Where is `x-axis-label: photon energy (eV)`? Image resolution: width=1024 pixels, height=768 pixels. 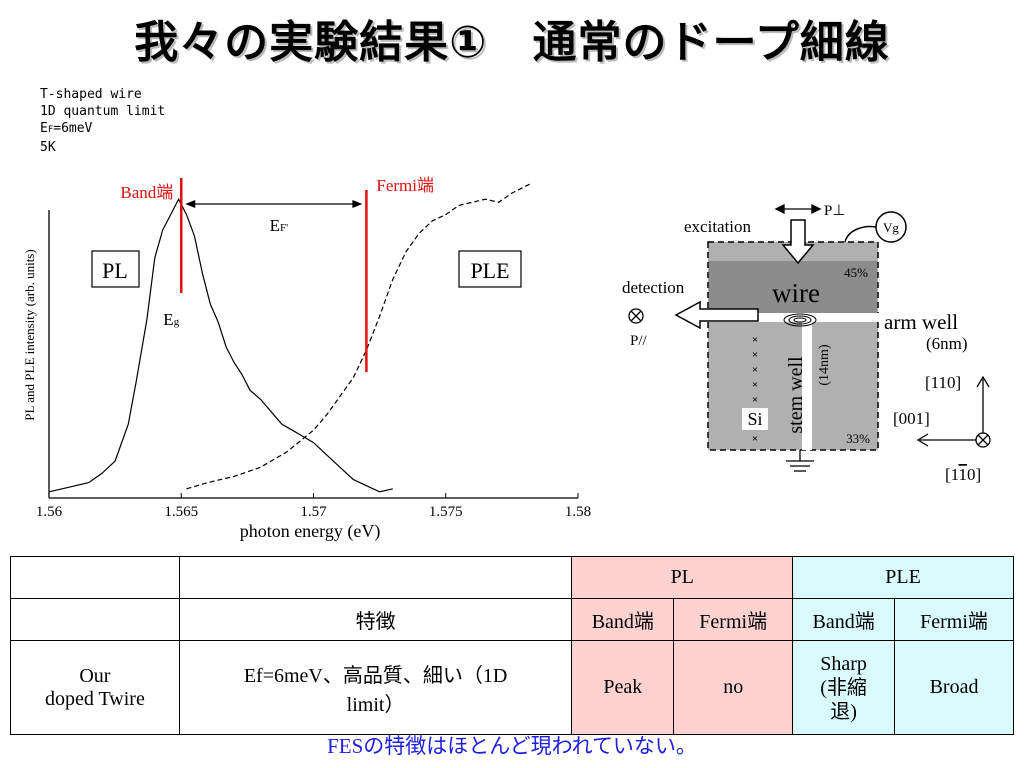 x-axis-label: photon energy (eV) is located at coordinates (310, 531).